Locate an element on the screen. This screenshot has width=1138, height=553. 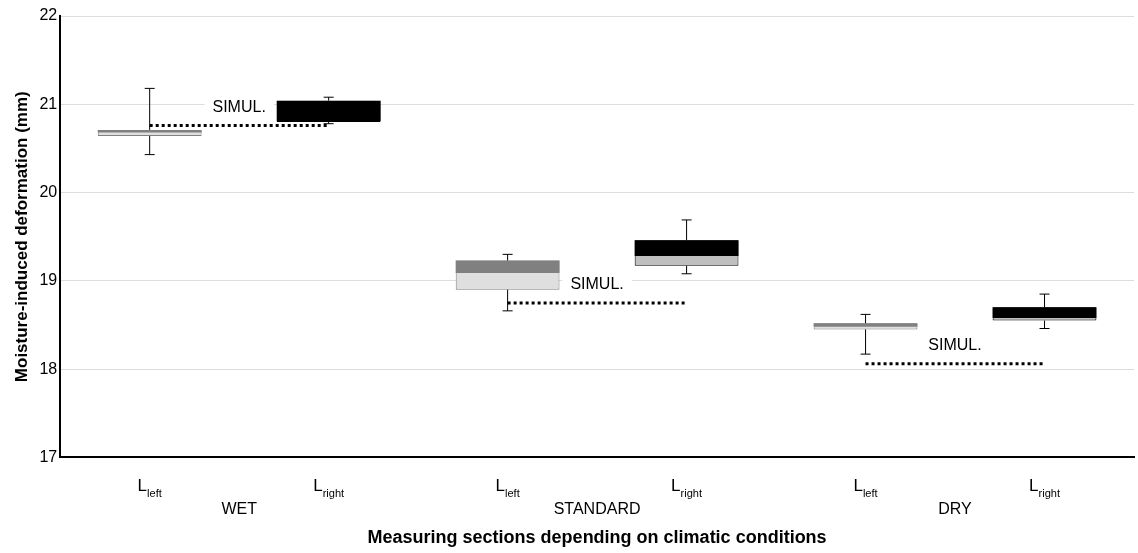
text: DRY is located at coordinates (955, 509).